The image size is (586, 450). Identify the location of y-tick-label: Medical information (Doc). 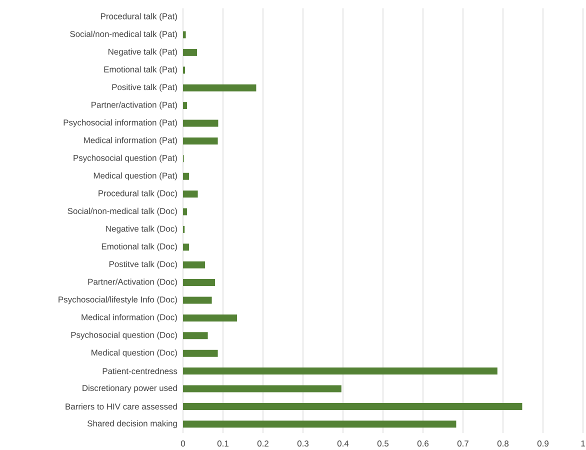
(129, 318).